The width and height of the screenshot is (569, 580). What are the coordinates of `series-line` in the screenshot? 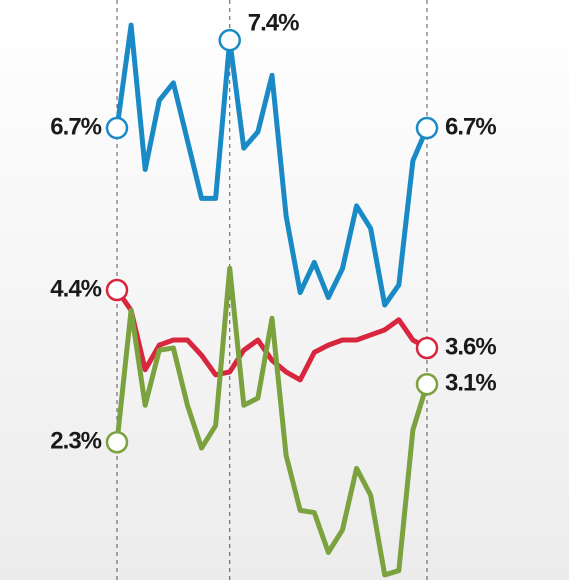 It's located at (271, 335).